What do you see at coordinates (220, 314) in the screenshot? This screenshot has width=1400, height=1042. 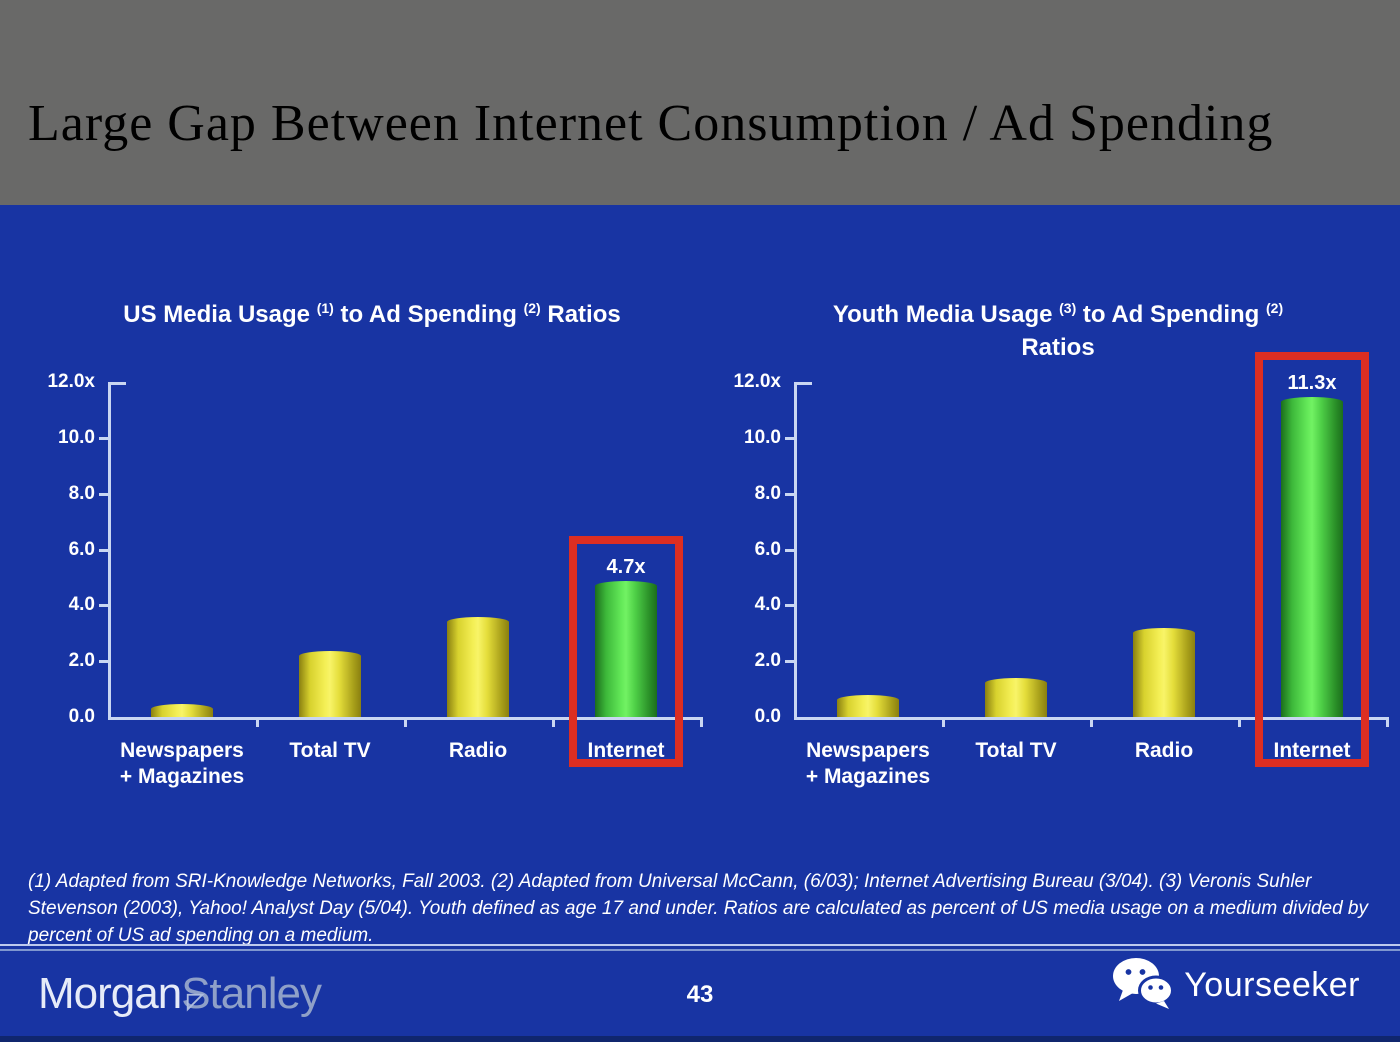 I see `title-text: US Media Usage` at bounding box center [220, 314].